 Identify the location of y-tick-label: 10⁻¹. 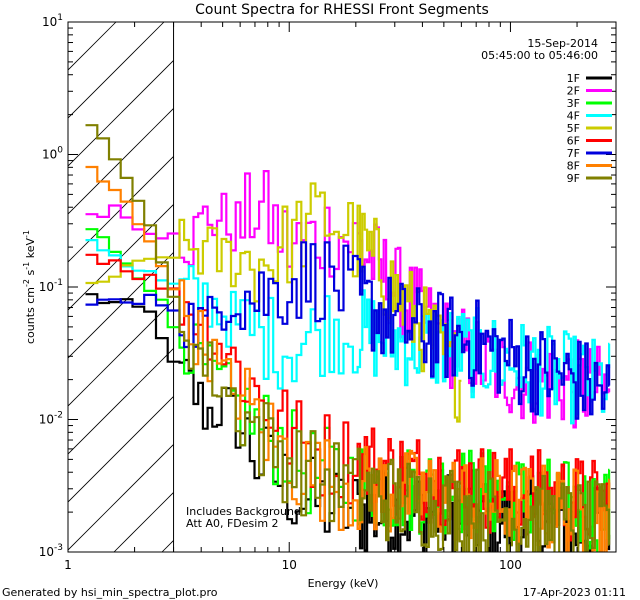
(51, 286).